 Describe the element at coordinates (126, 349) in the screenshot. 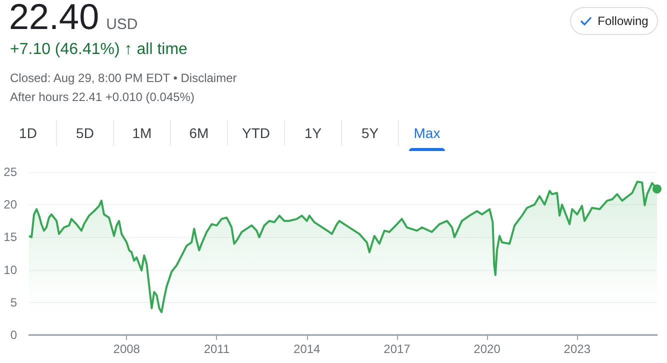

I see `x-tick-label: 2008` at that location.